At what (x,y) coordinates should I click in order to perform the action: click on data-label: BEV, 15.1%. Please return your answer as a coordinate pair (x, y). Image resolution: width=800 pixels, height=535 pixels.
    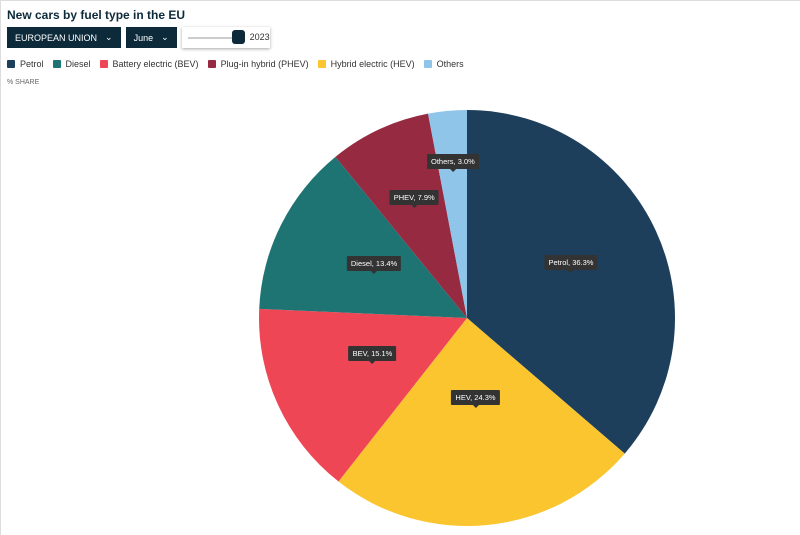
    Looking at the image, I should click on (372, 355).